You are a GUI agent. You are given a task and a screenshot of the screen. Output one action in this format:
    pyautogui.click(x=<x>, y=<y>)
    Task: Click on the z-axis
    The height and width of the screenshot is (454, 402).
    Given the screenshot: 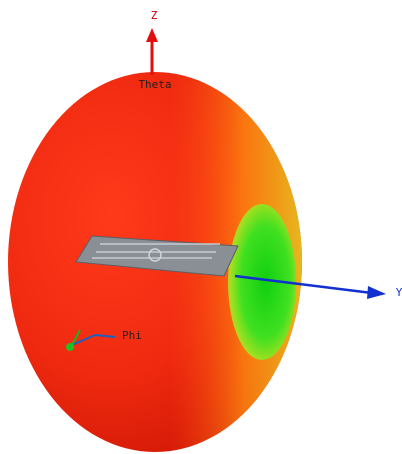 What is the action you would take?
    pyautogui.click(x=152, y=51)
    